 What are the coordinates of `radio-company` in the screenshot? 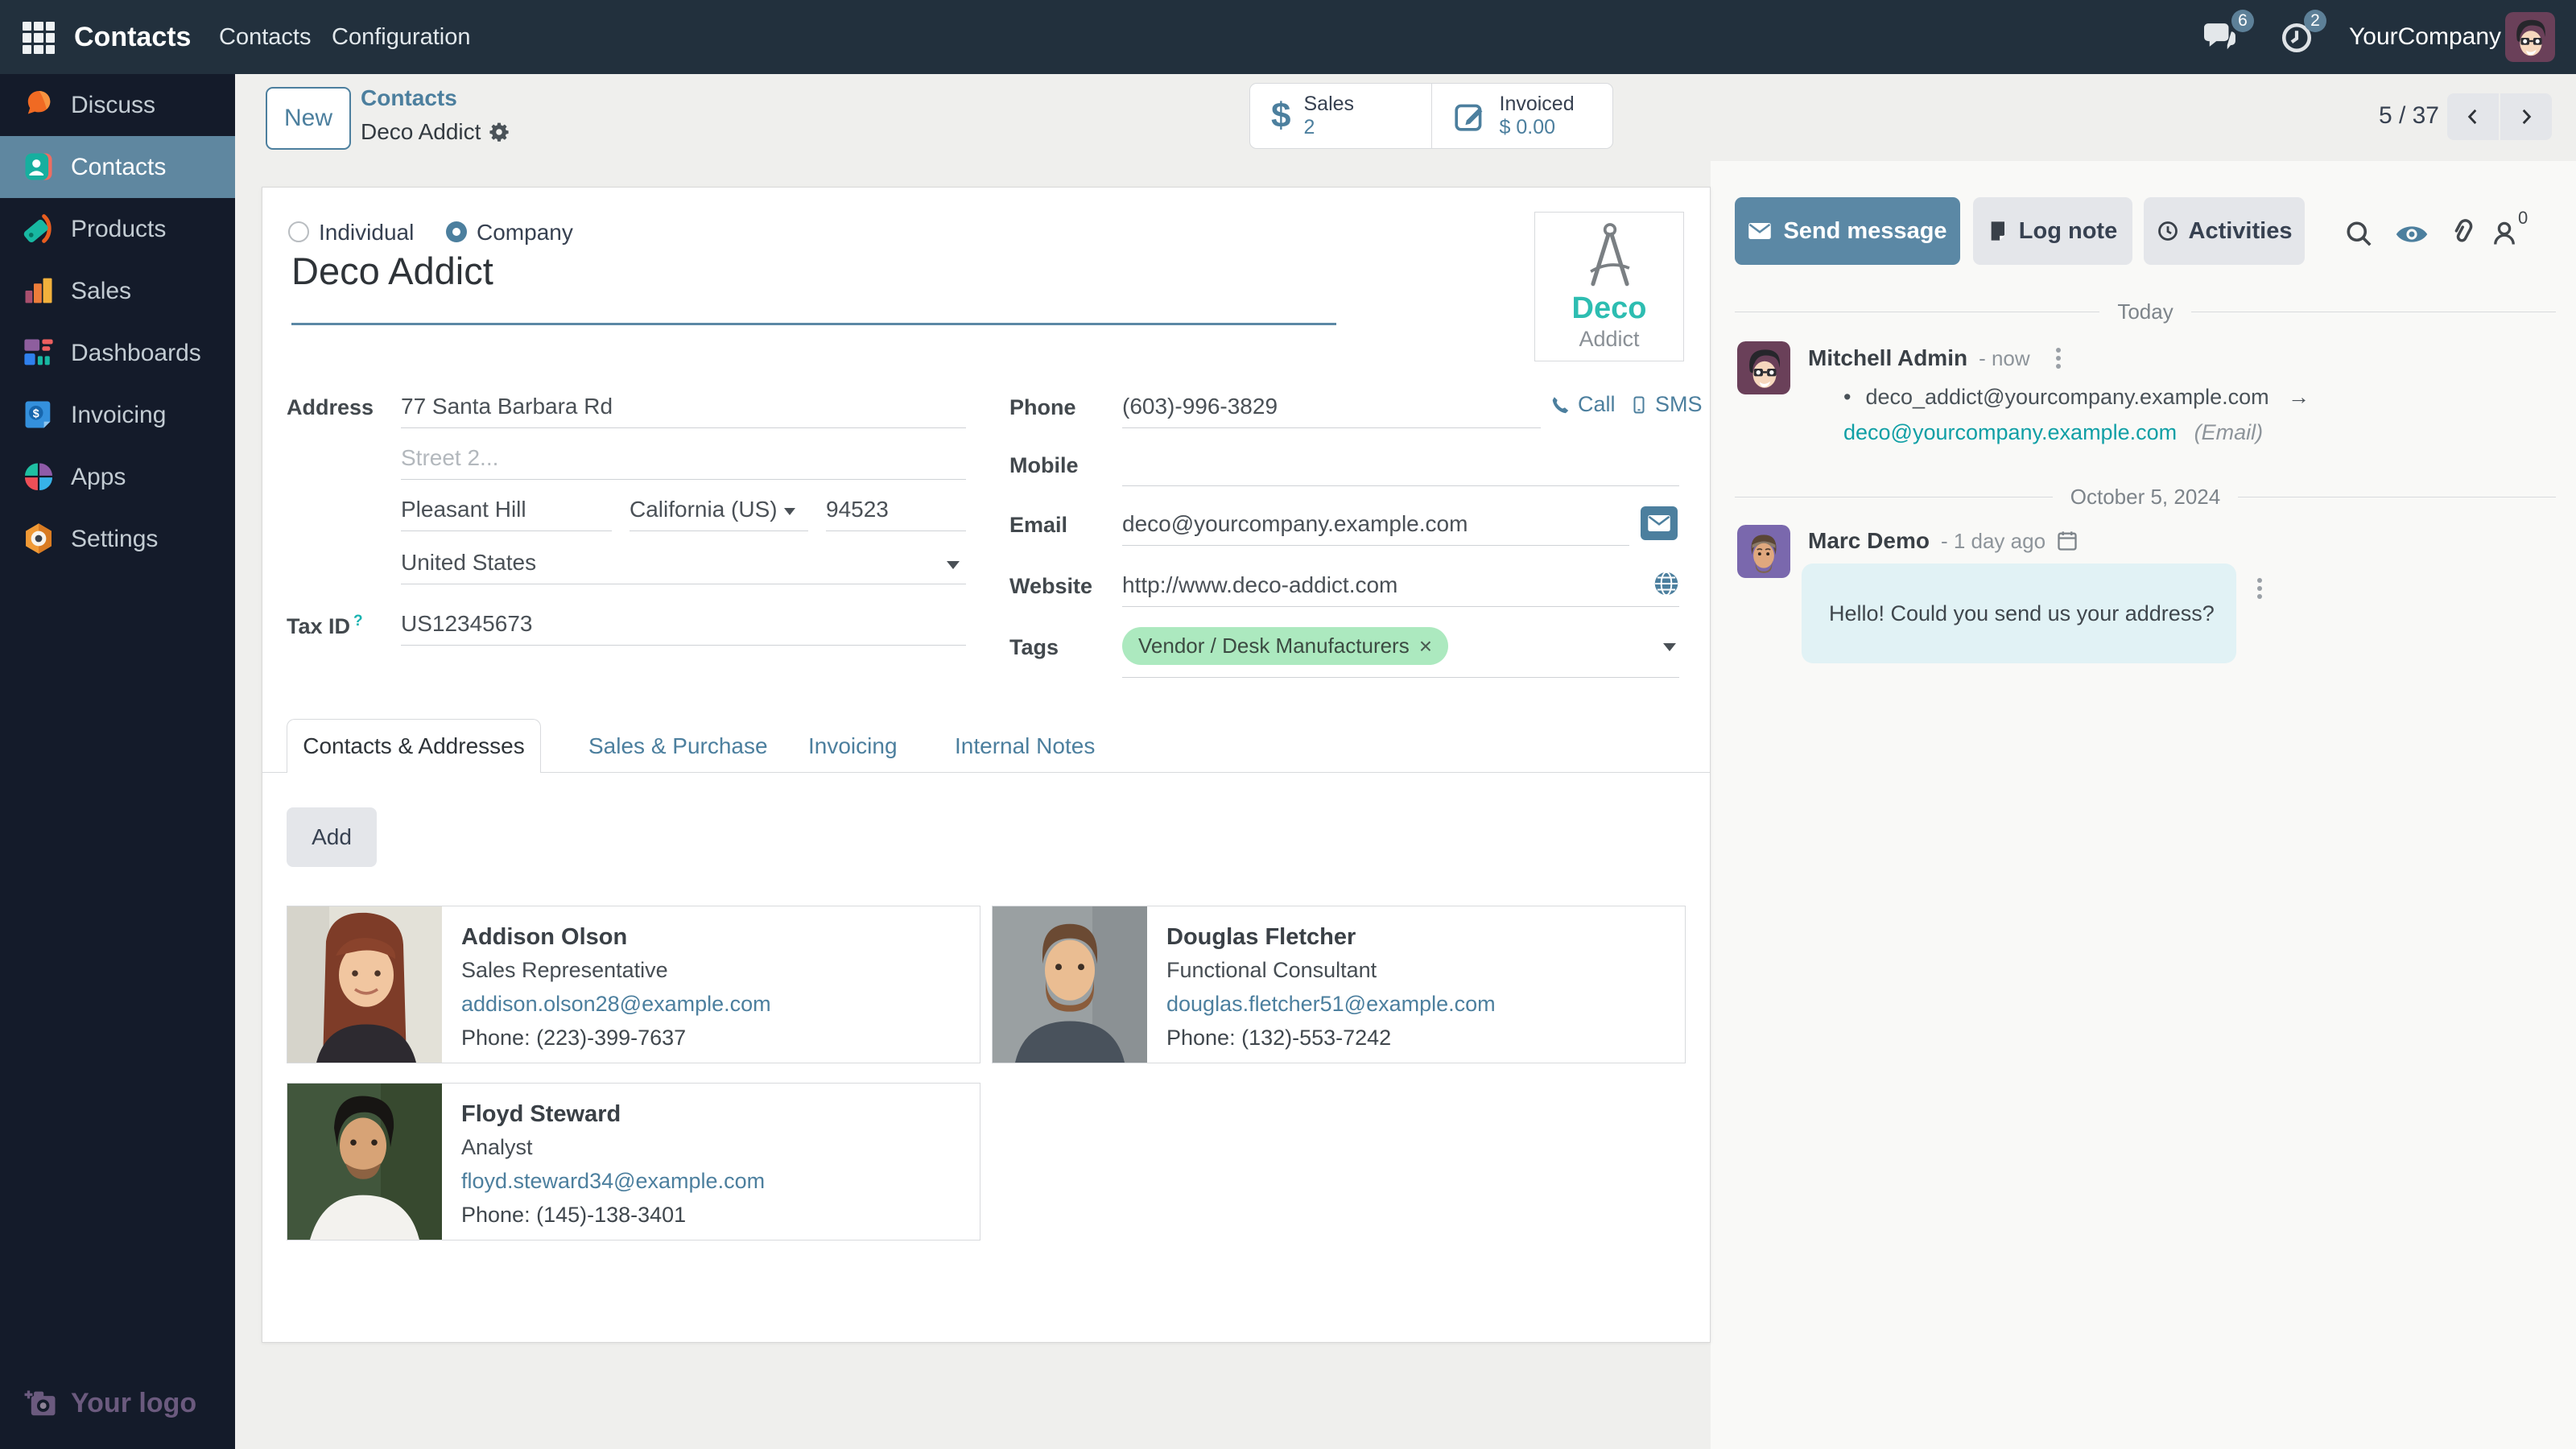 It's located at (456, 231).